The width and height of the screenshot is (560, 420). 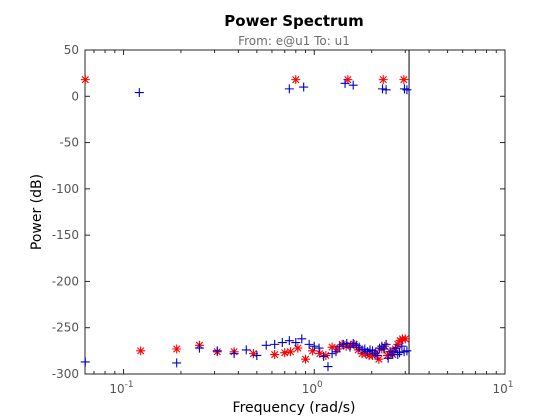 I want to click on x-tick-label-exponent: -1, so click(x=129, y=385).